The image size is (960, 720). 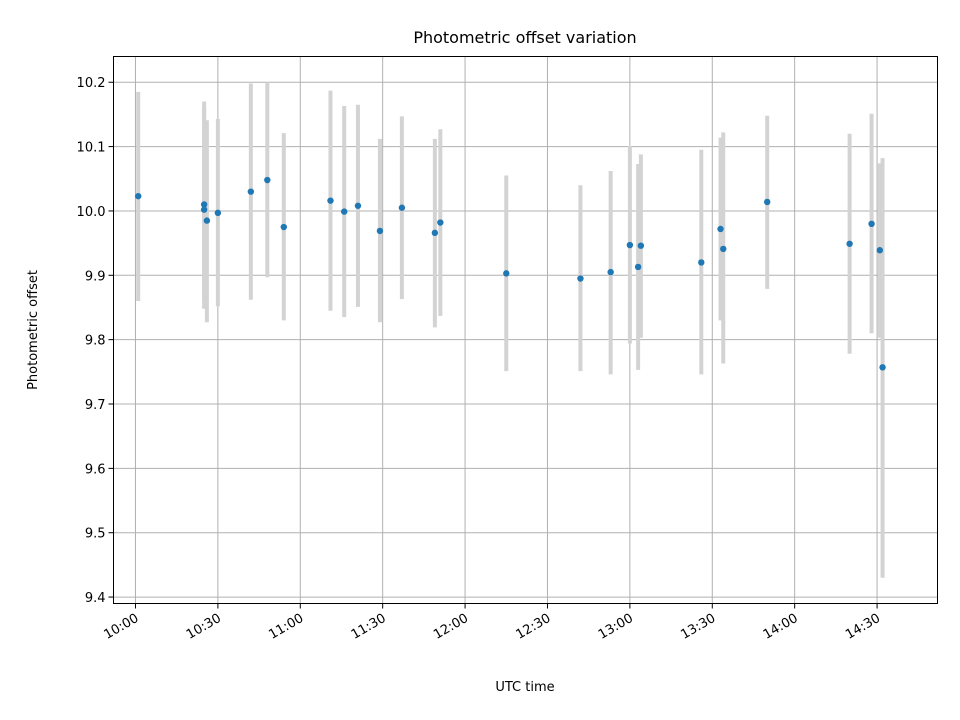 What do you see at coordinates (91, 83) in the screenshot?
I see `y-tick-label: 10.2` at bounding box center [91, 83].